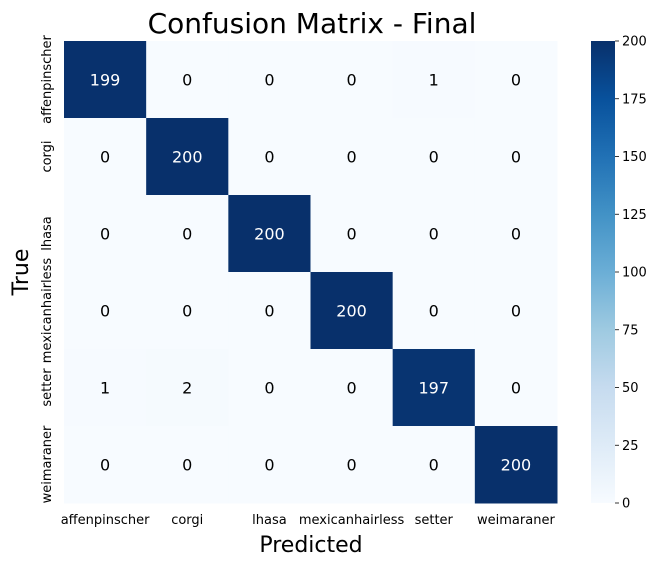 The image size is (659, 566). I want to click on x-tick-label: lhasa, so click(269, 520).